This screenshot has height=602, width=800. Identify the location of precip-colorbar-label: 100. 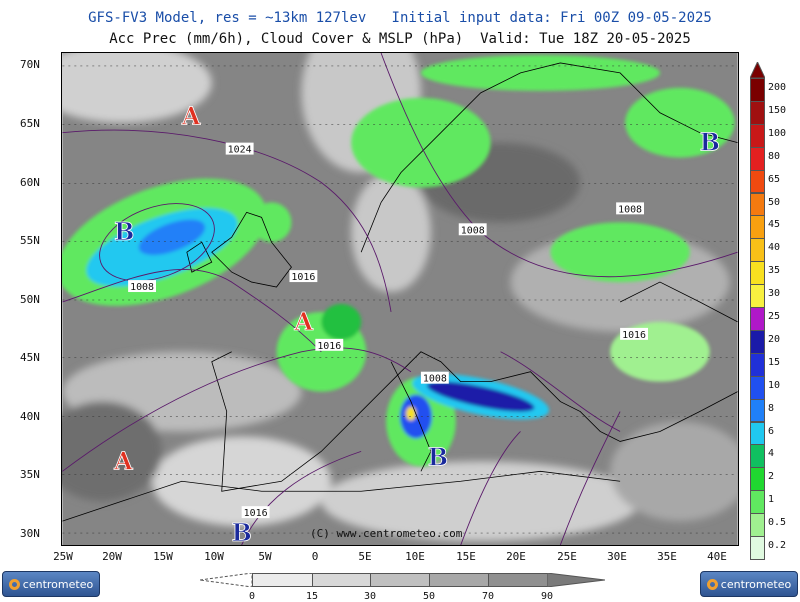
(777, 133).